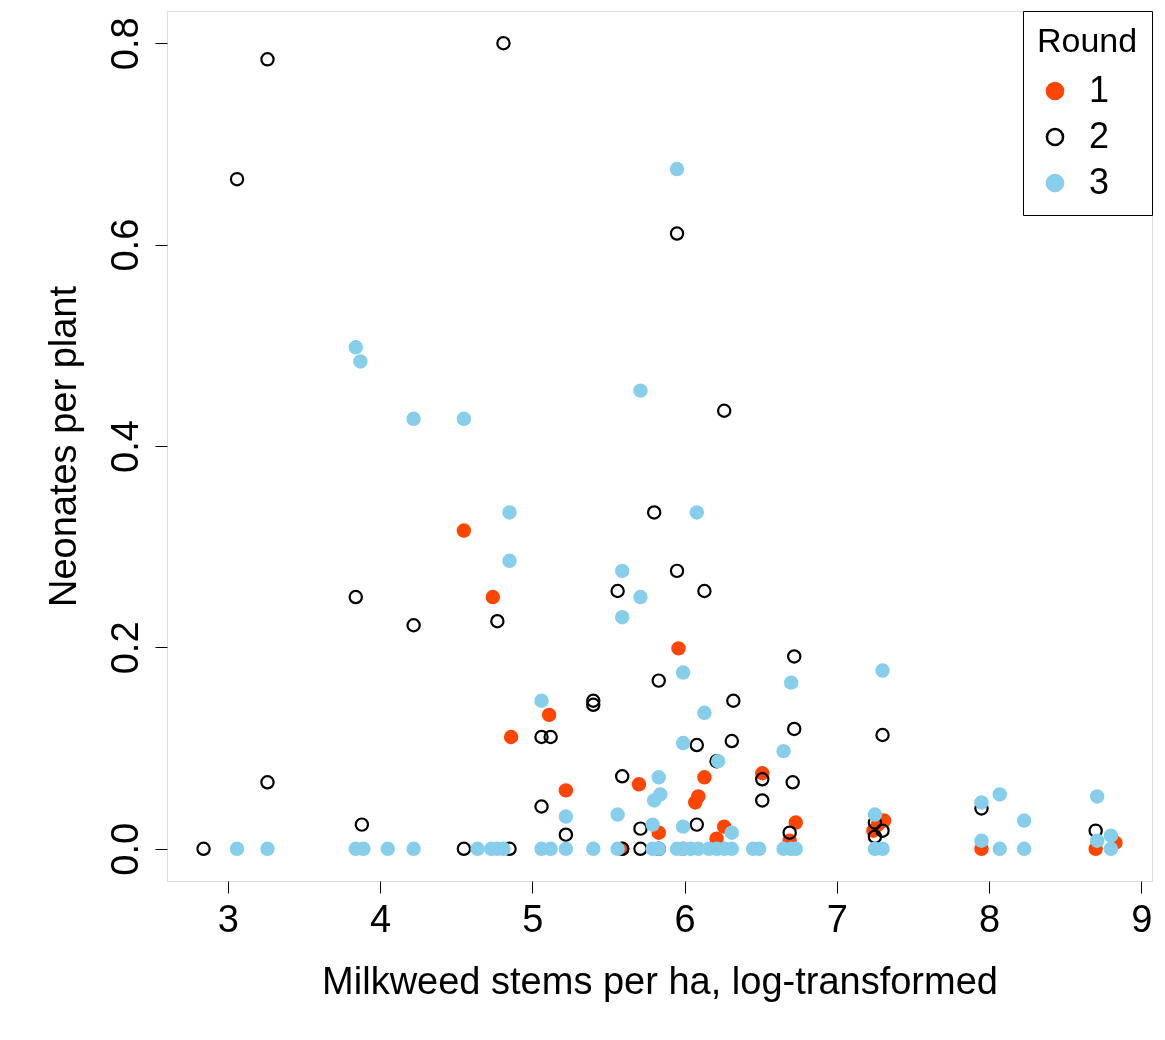 This screenshot has height=1040, width=1165. What do you see at coordinates (228, 918) in the screenshot?
I see `x-tick-label: 3` at bounding box center [228, 918].